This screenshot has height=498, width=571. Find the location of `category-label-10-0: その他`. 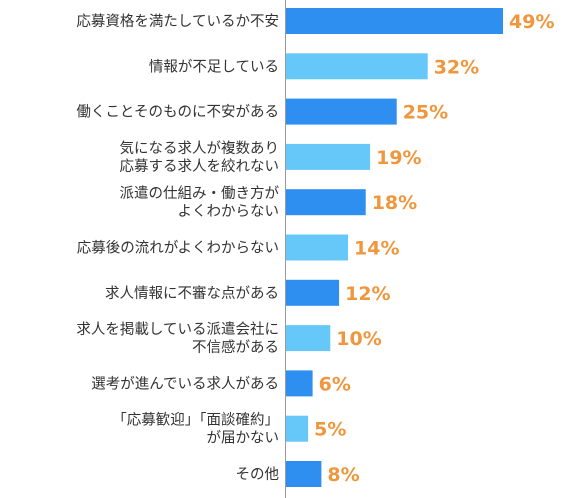

category-label-10-0: その他 is located at coordinates (258, 474).